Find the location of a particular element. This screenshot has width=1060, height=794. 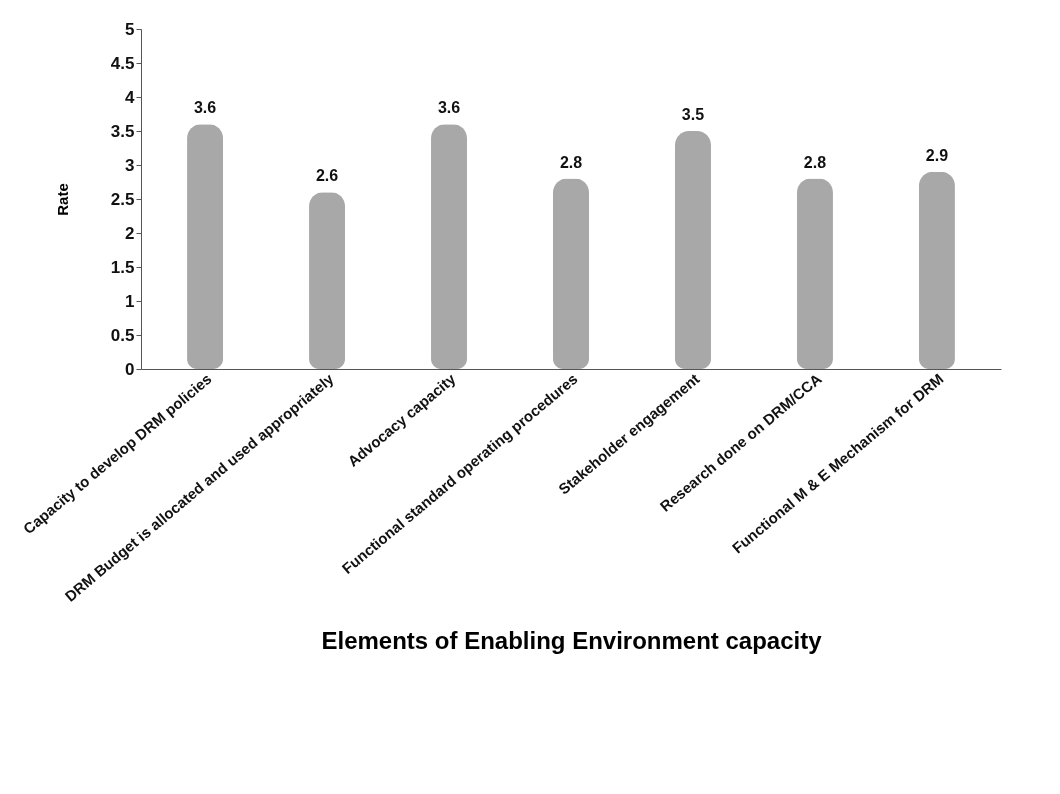

data-label: 2.6 is located at coordinates (327, 176).